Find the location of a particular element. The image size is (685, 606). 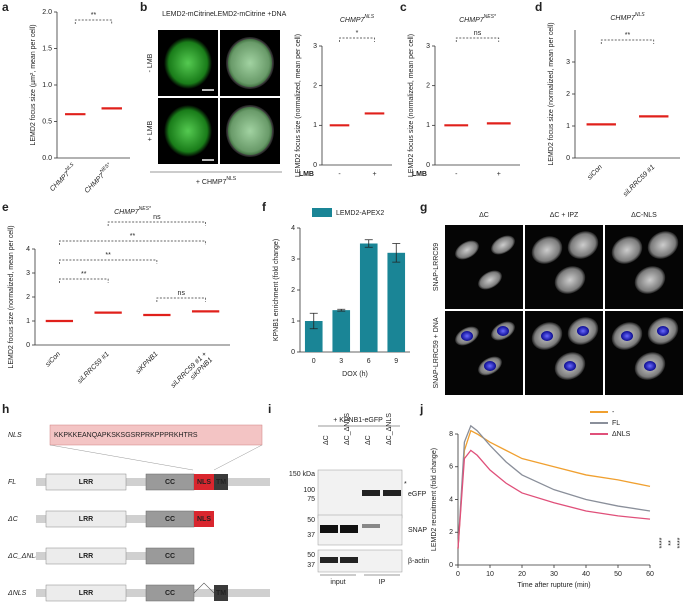

y-tick-label: 0 is located at coordinates (568, 158).